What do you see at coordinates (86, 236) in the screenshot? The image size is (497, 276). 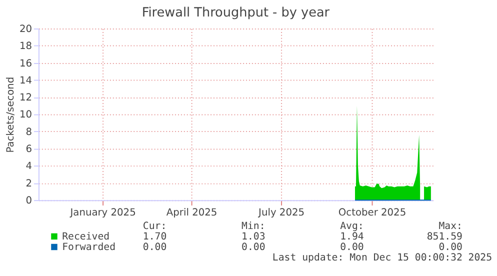 I see `legend-label: Received` at bounding box center [86, 236].